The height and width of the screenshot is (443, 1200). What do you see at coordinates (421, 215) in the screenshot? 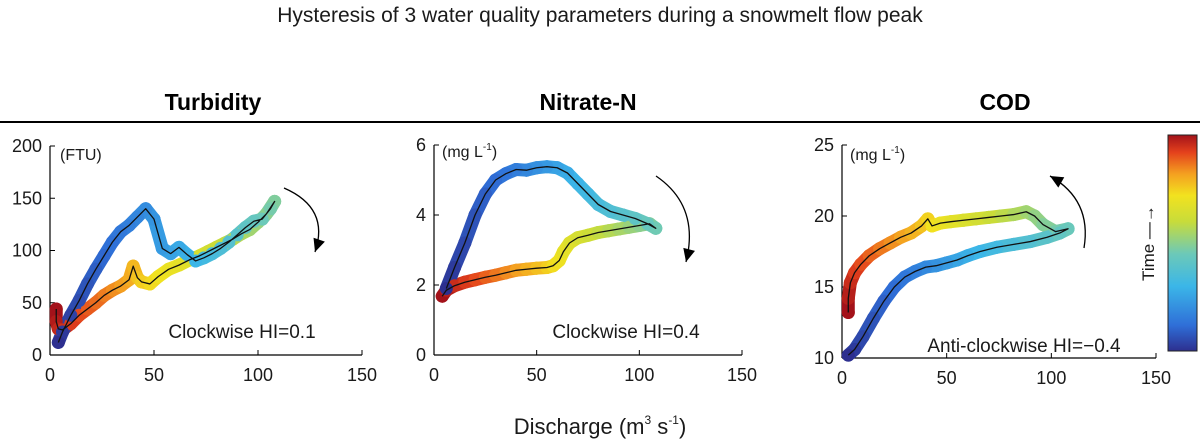
I see `y-tick-label: 4` at bounding box center [421, 215].